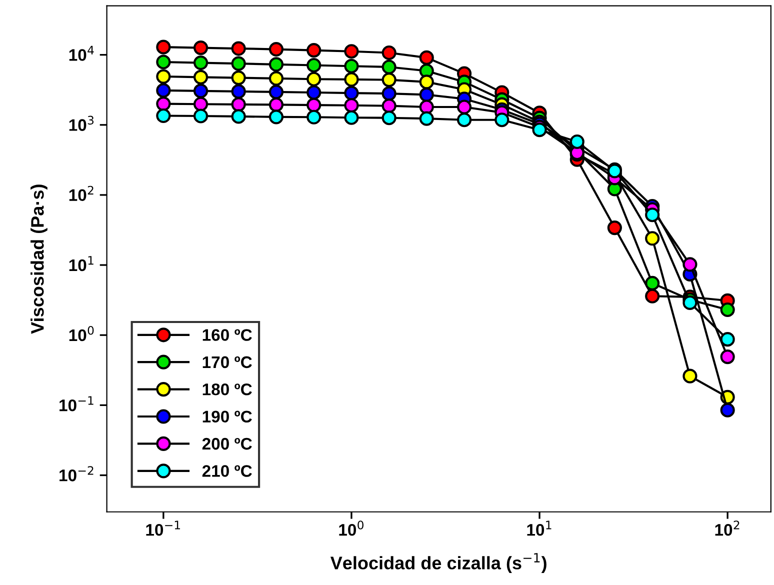 The width and height of the screenshot is (774, 585). I want to click on y-tick-label: 10$^{4}$, so click(81, 53).